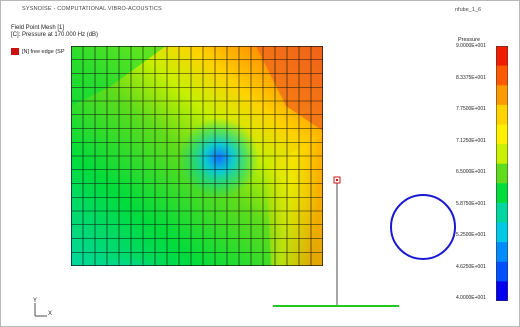 This screenshot has width=520, height=327. I want to click on axis-svg, so click(40, 310).